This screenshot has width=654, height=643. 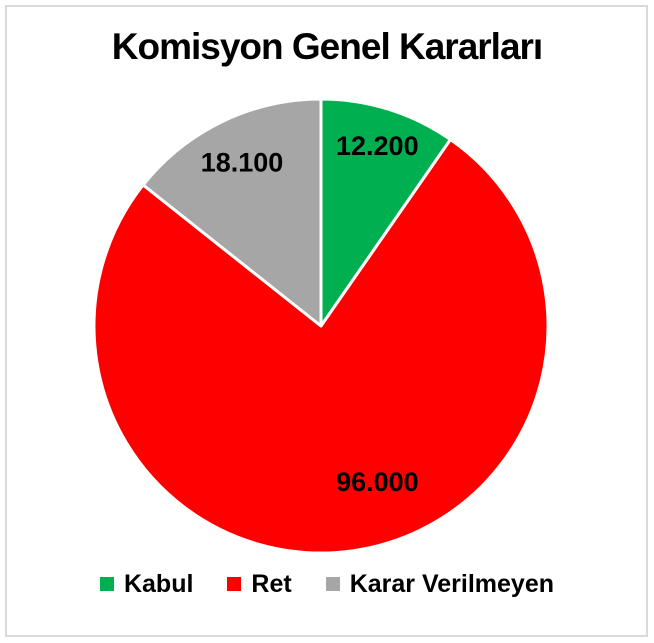 What do you see at coordinates (385, 212) in the screenshot?
I see `pie-slice-kabul` at bounding box center [385, 212].